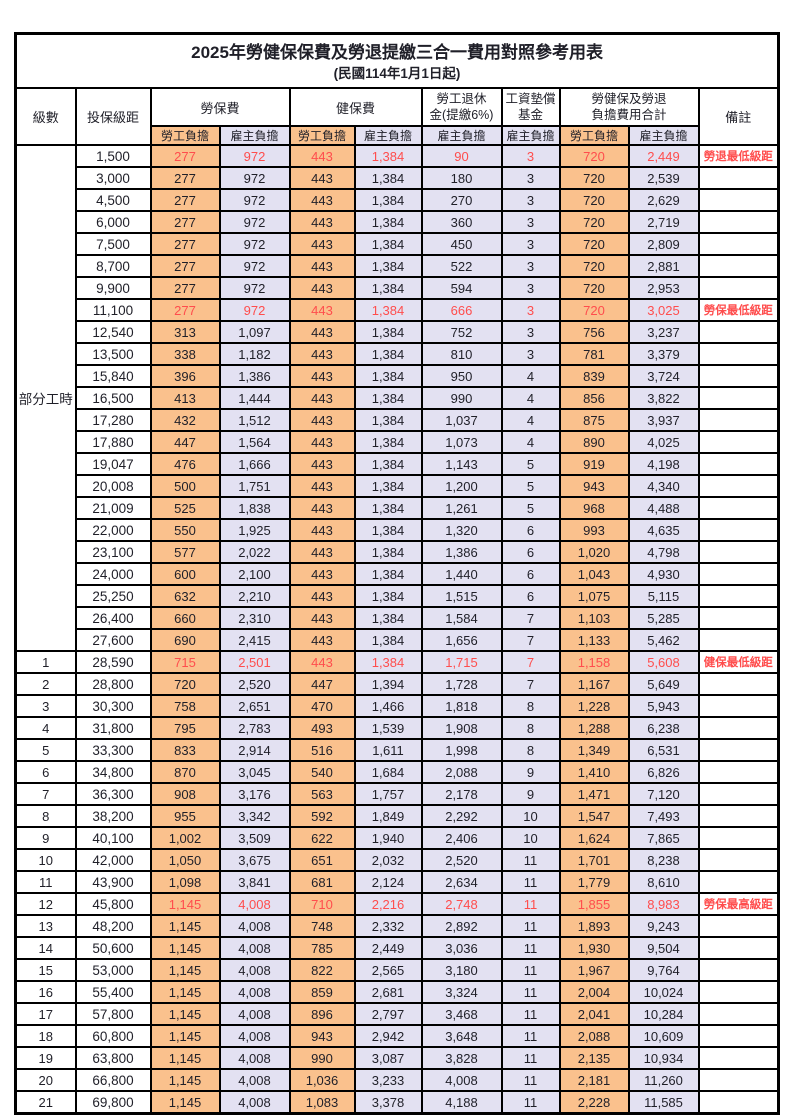 The height and width of the screenshot is (1120, 791). I want to click on pension-employer-cell: 1,386, so click(461, 552).